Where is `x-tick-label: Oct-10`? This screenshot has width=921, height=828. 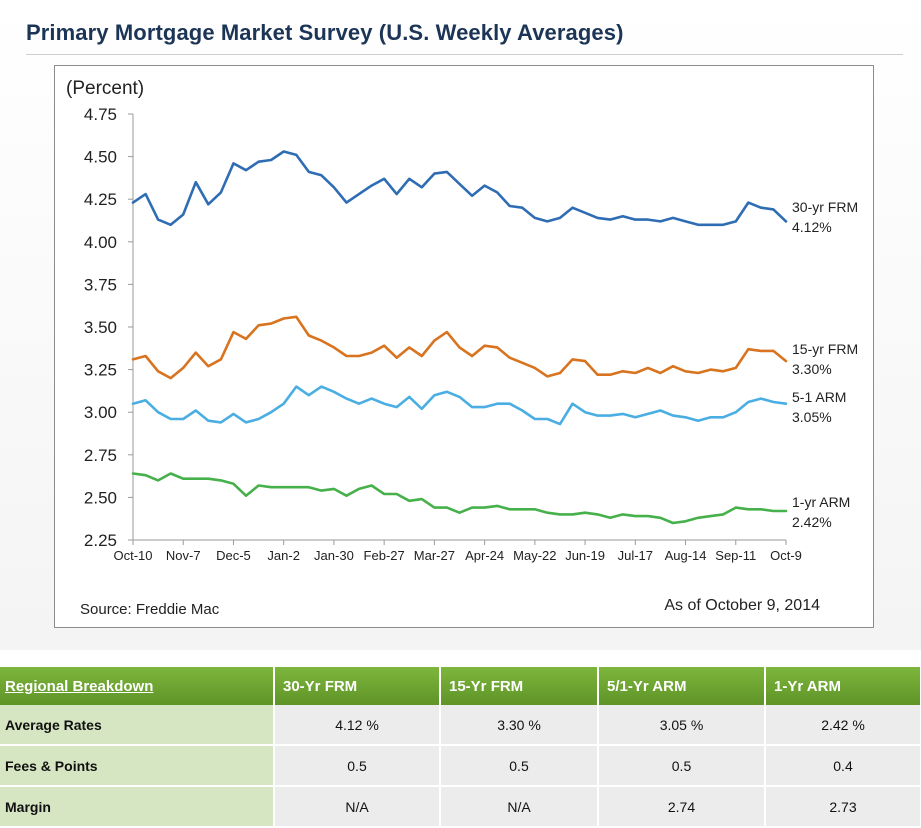 x-tick-label: Oct-10 is located at coordinates (132, 555).